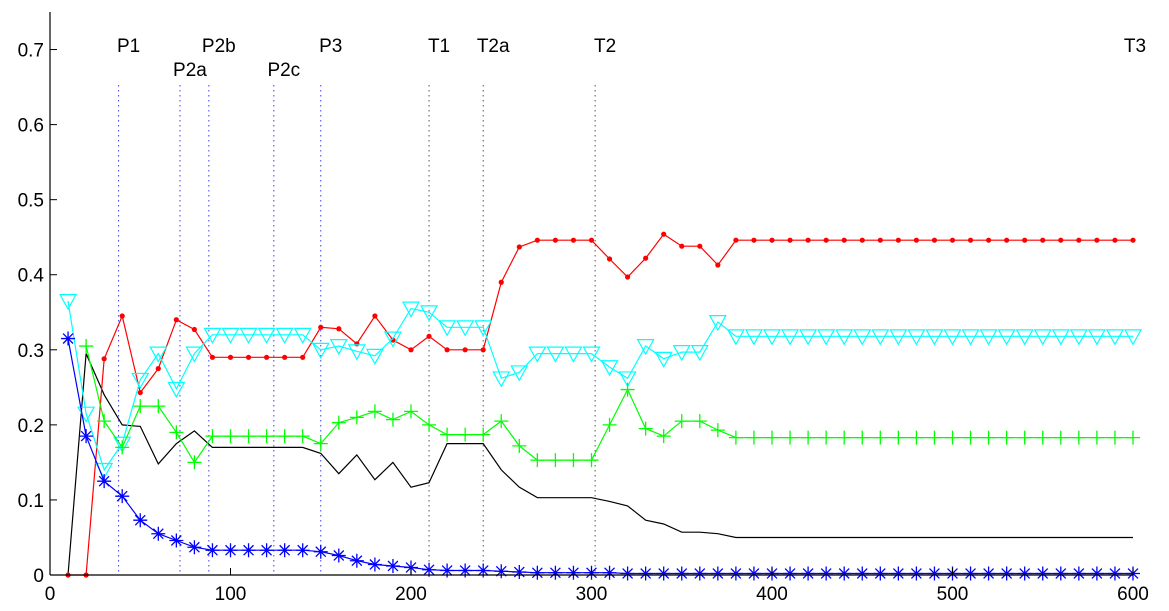 The width and height of the screenshot is (1169, 611). I want to click on x-tick-label: 400, so click(772, 594).